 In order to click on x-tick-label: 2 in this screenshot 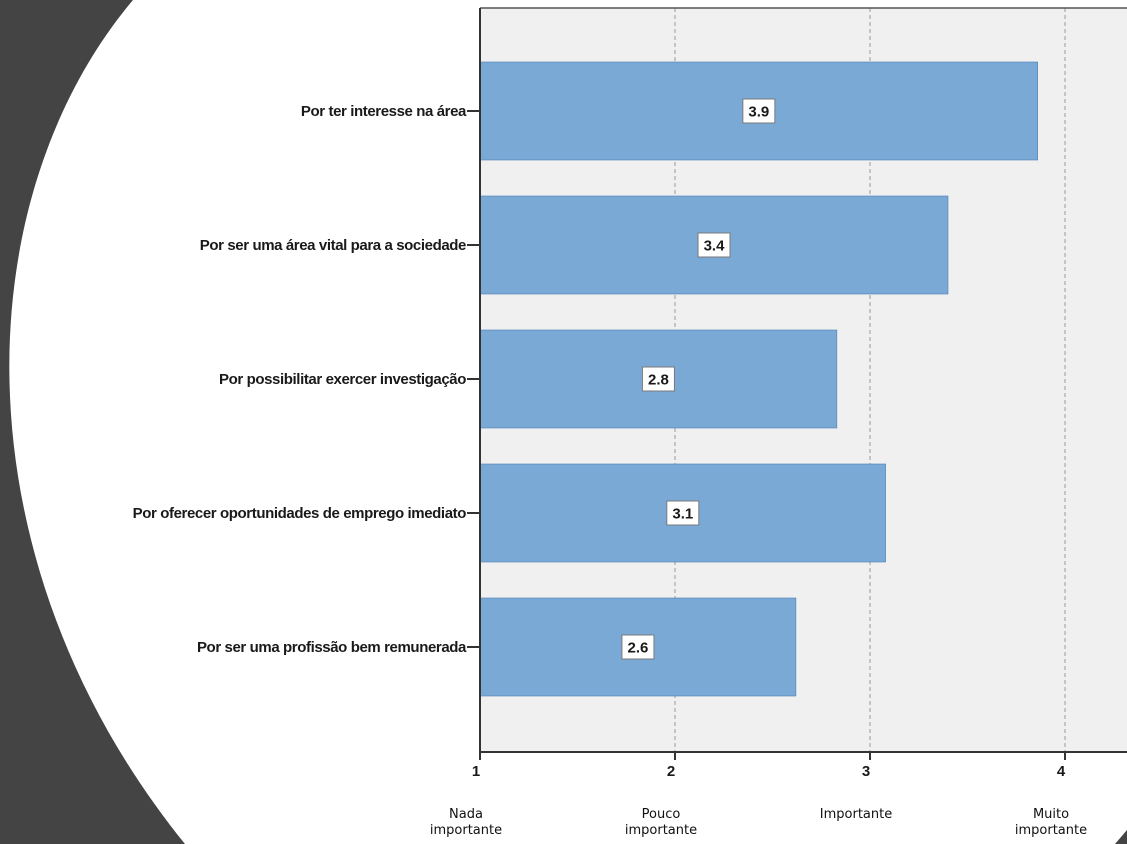, I will do `click(671, 771)`.